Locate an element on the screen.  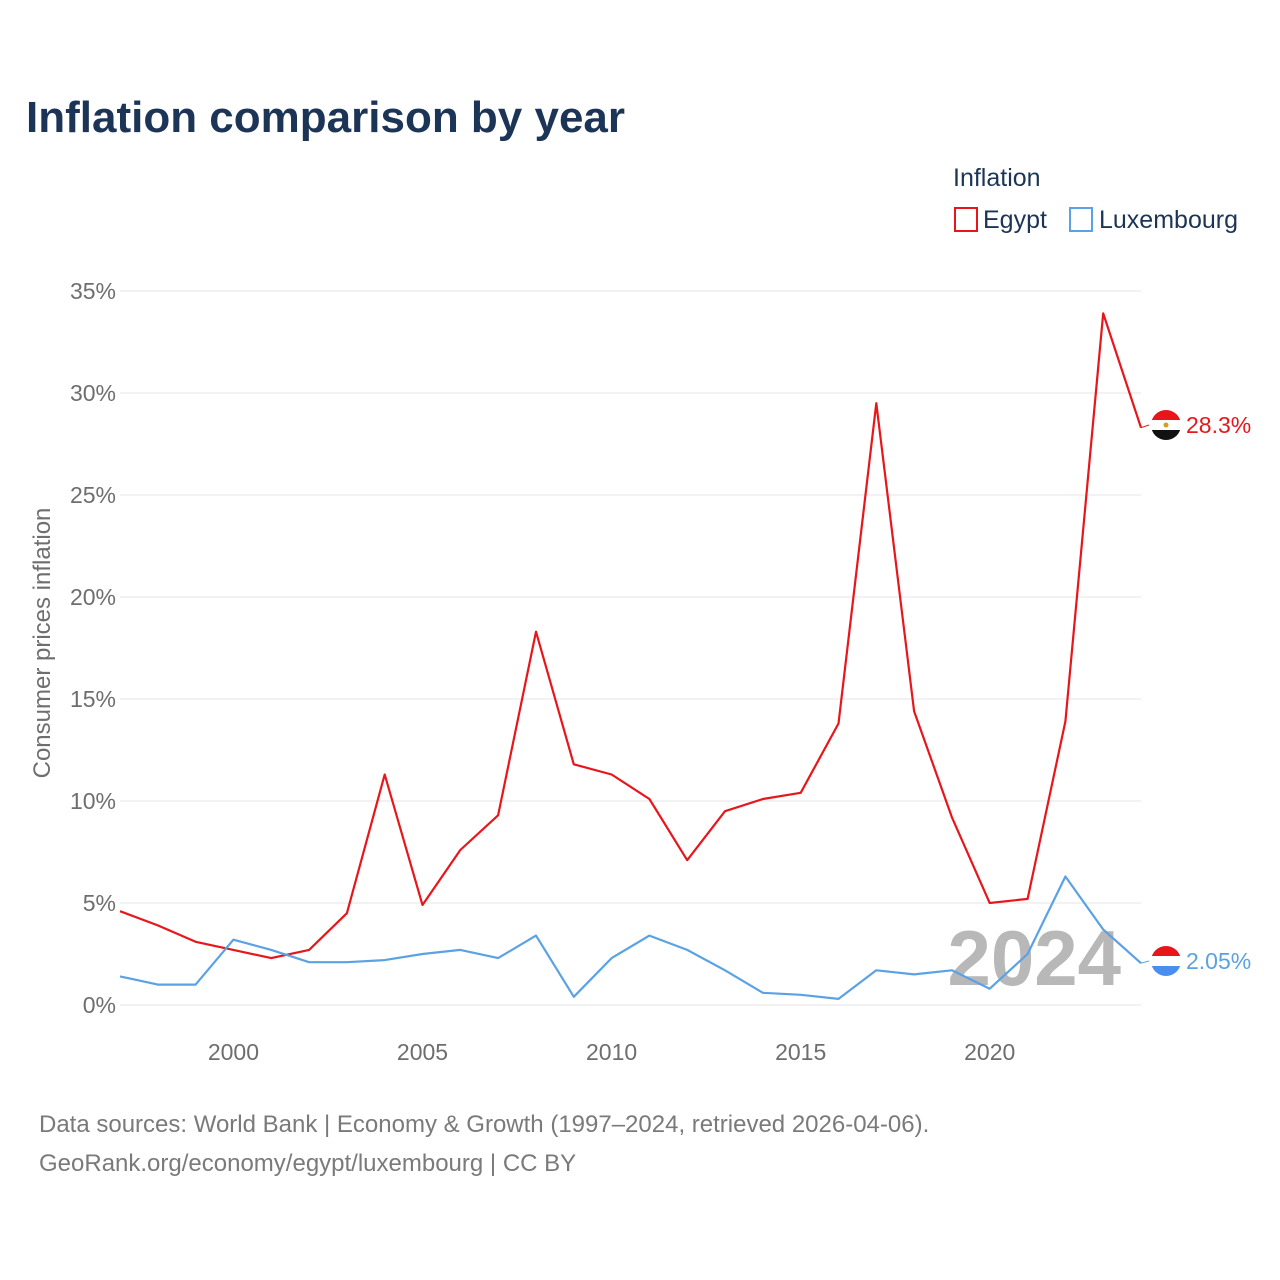
y-axis-label: Consumer prices inflation is located at coordinates (42, 643).